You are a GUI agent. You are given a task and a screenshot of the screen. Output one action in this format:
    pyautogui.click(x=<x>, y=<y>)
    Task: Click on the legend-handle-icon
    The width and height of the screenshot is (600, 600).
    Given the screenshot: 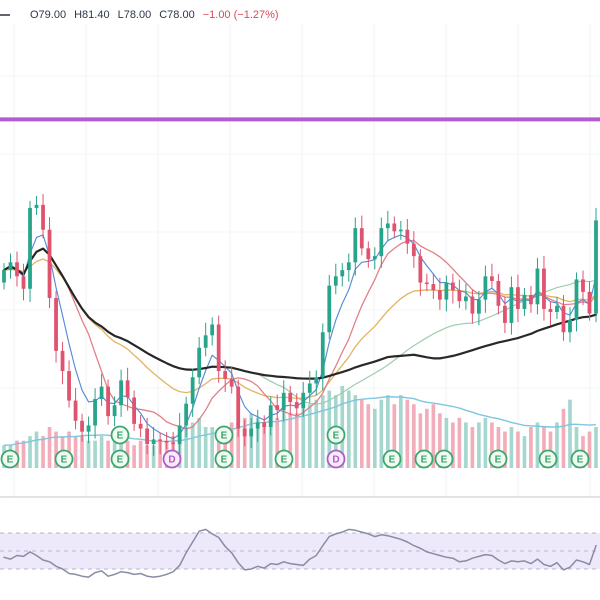 What is the action you would take?
    pyautogui.click(x=5, y=15)
    